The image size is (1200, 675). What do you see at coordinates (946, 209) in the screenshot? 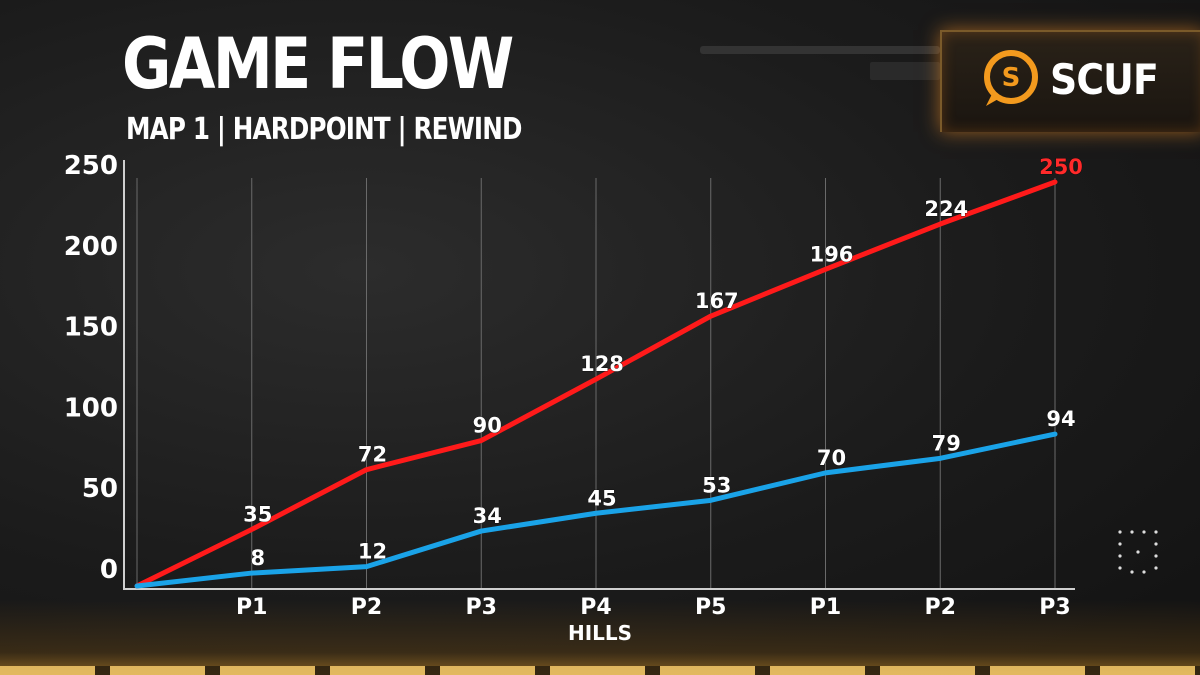
I see `data-label: 224` at bounding box center [946, 209].